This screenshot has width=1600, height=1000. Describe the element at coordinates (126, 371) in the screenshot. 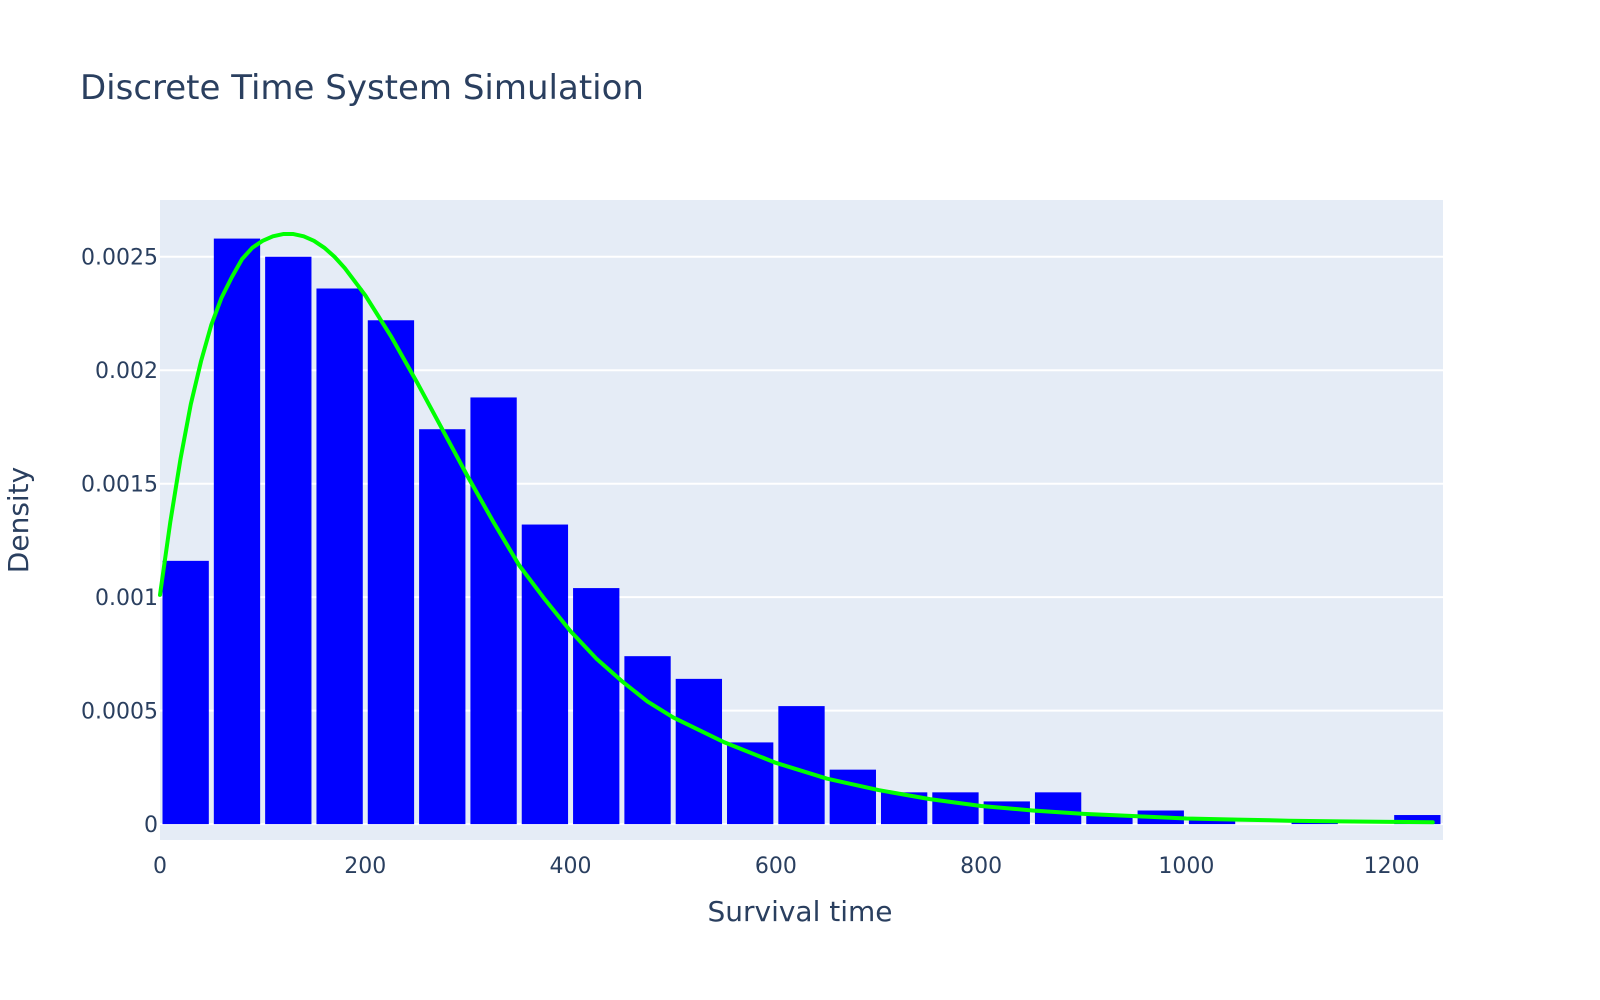

I see `y-tick-label-4: 0.002` at that location.